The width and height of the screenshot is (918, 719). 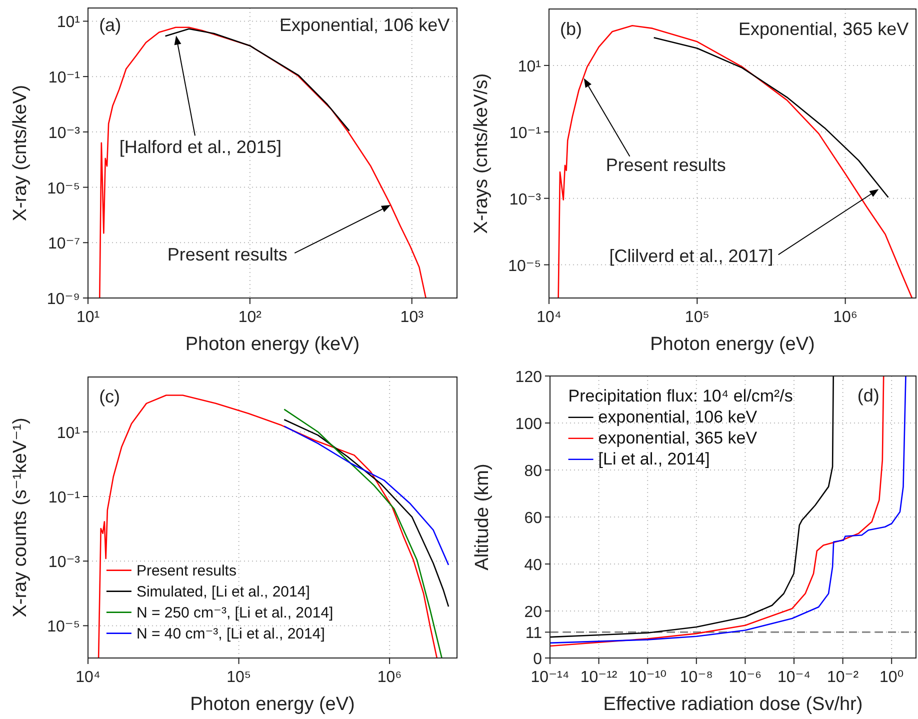 What do you see at coordinates (647, 677) in the screenshot?
I see `x-tick-label: 10⁻¹⁰` at bounding box center [647, 677].